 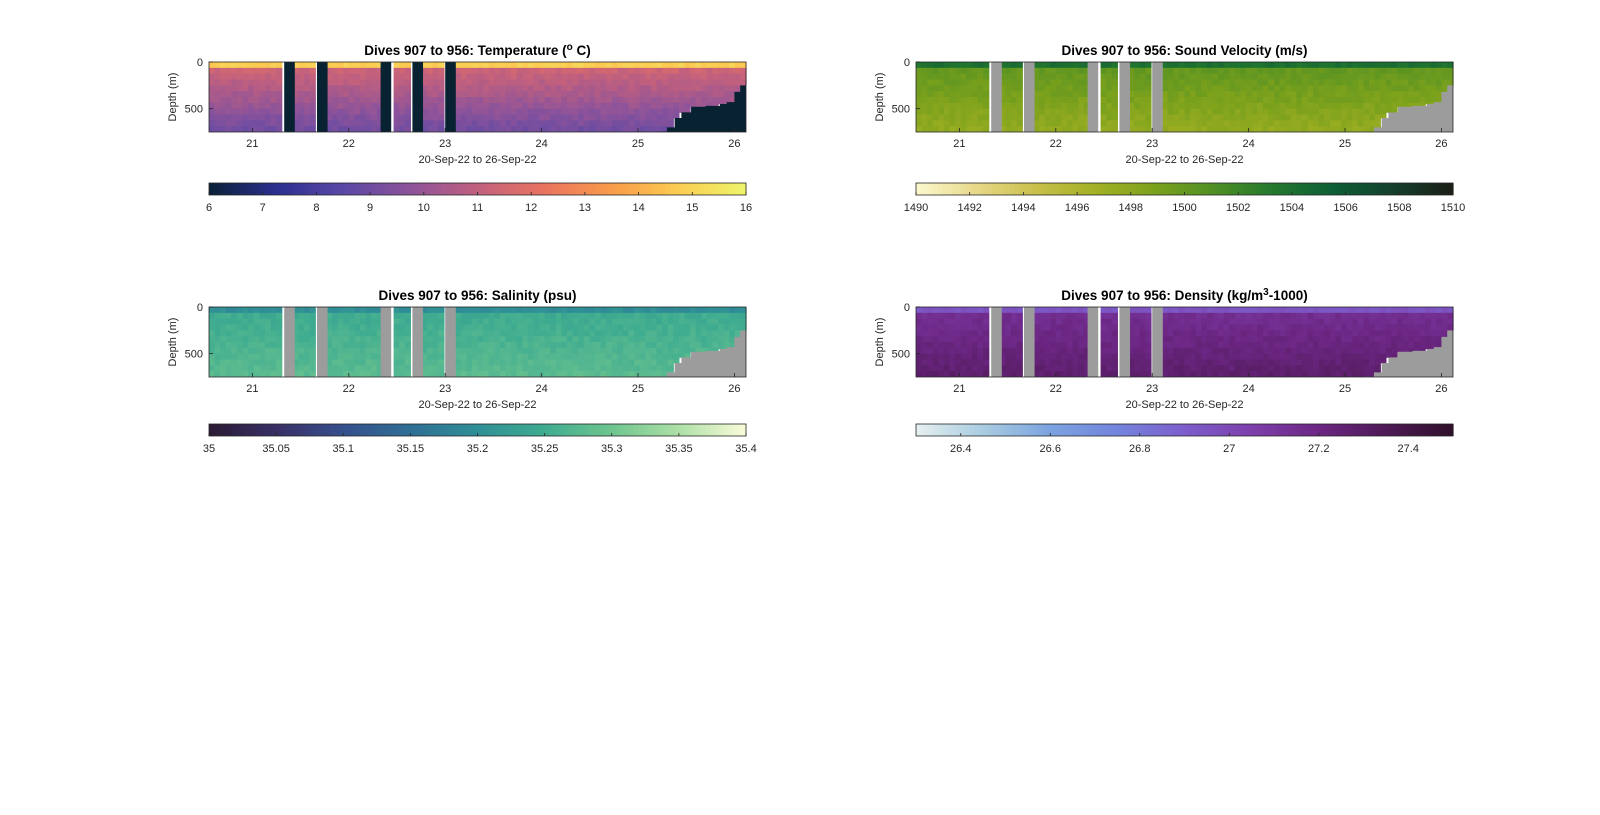 I want to click on colorbar-frame, so click(x=1184, y=430).